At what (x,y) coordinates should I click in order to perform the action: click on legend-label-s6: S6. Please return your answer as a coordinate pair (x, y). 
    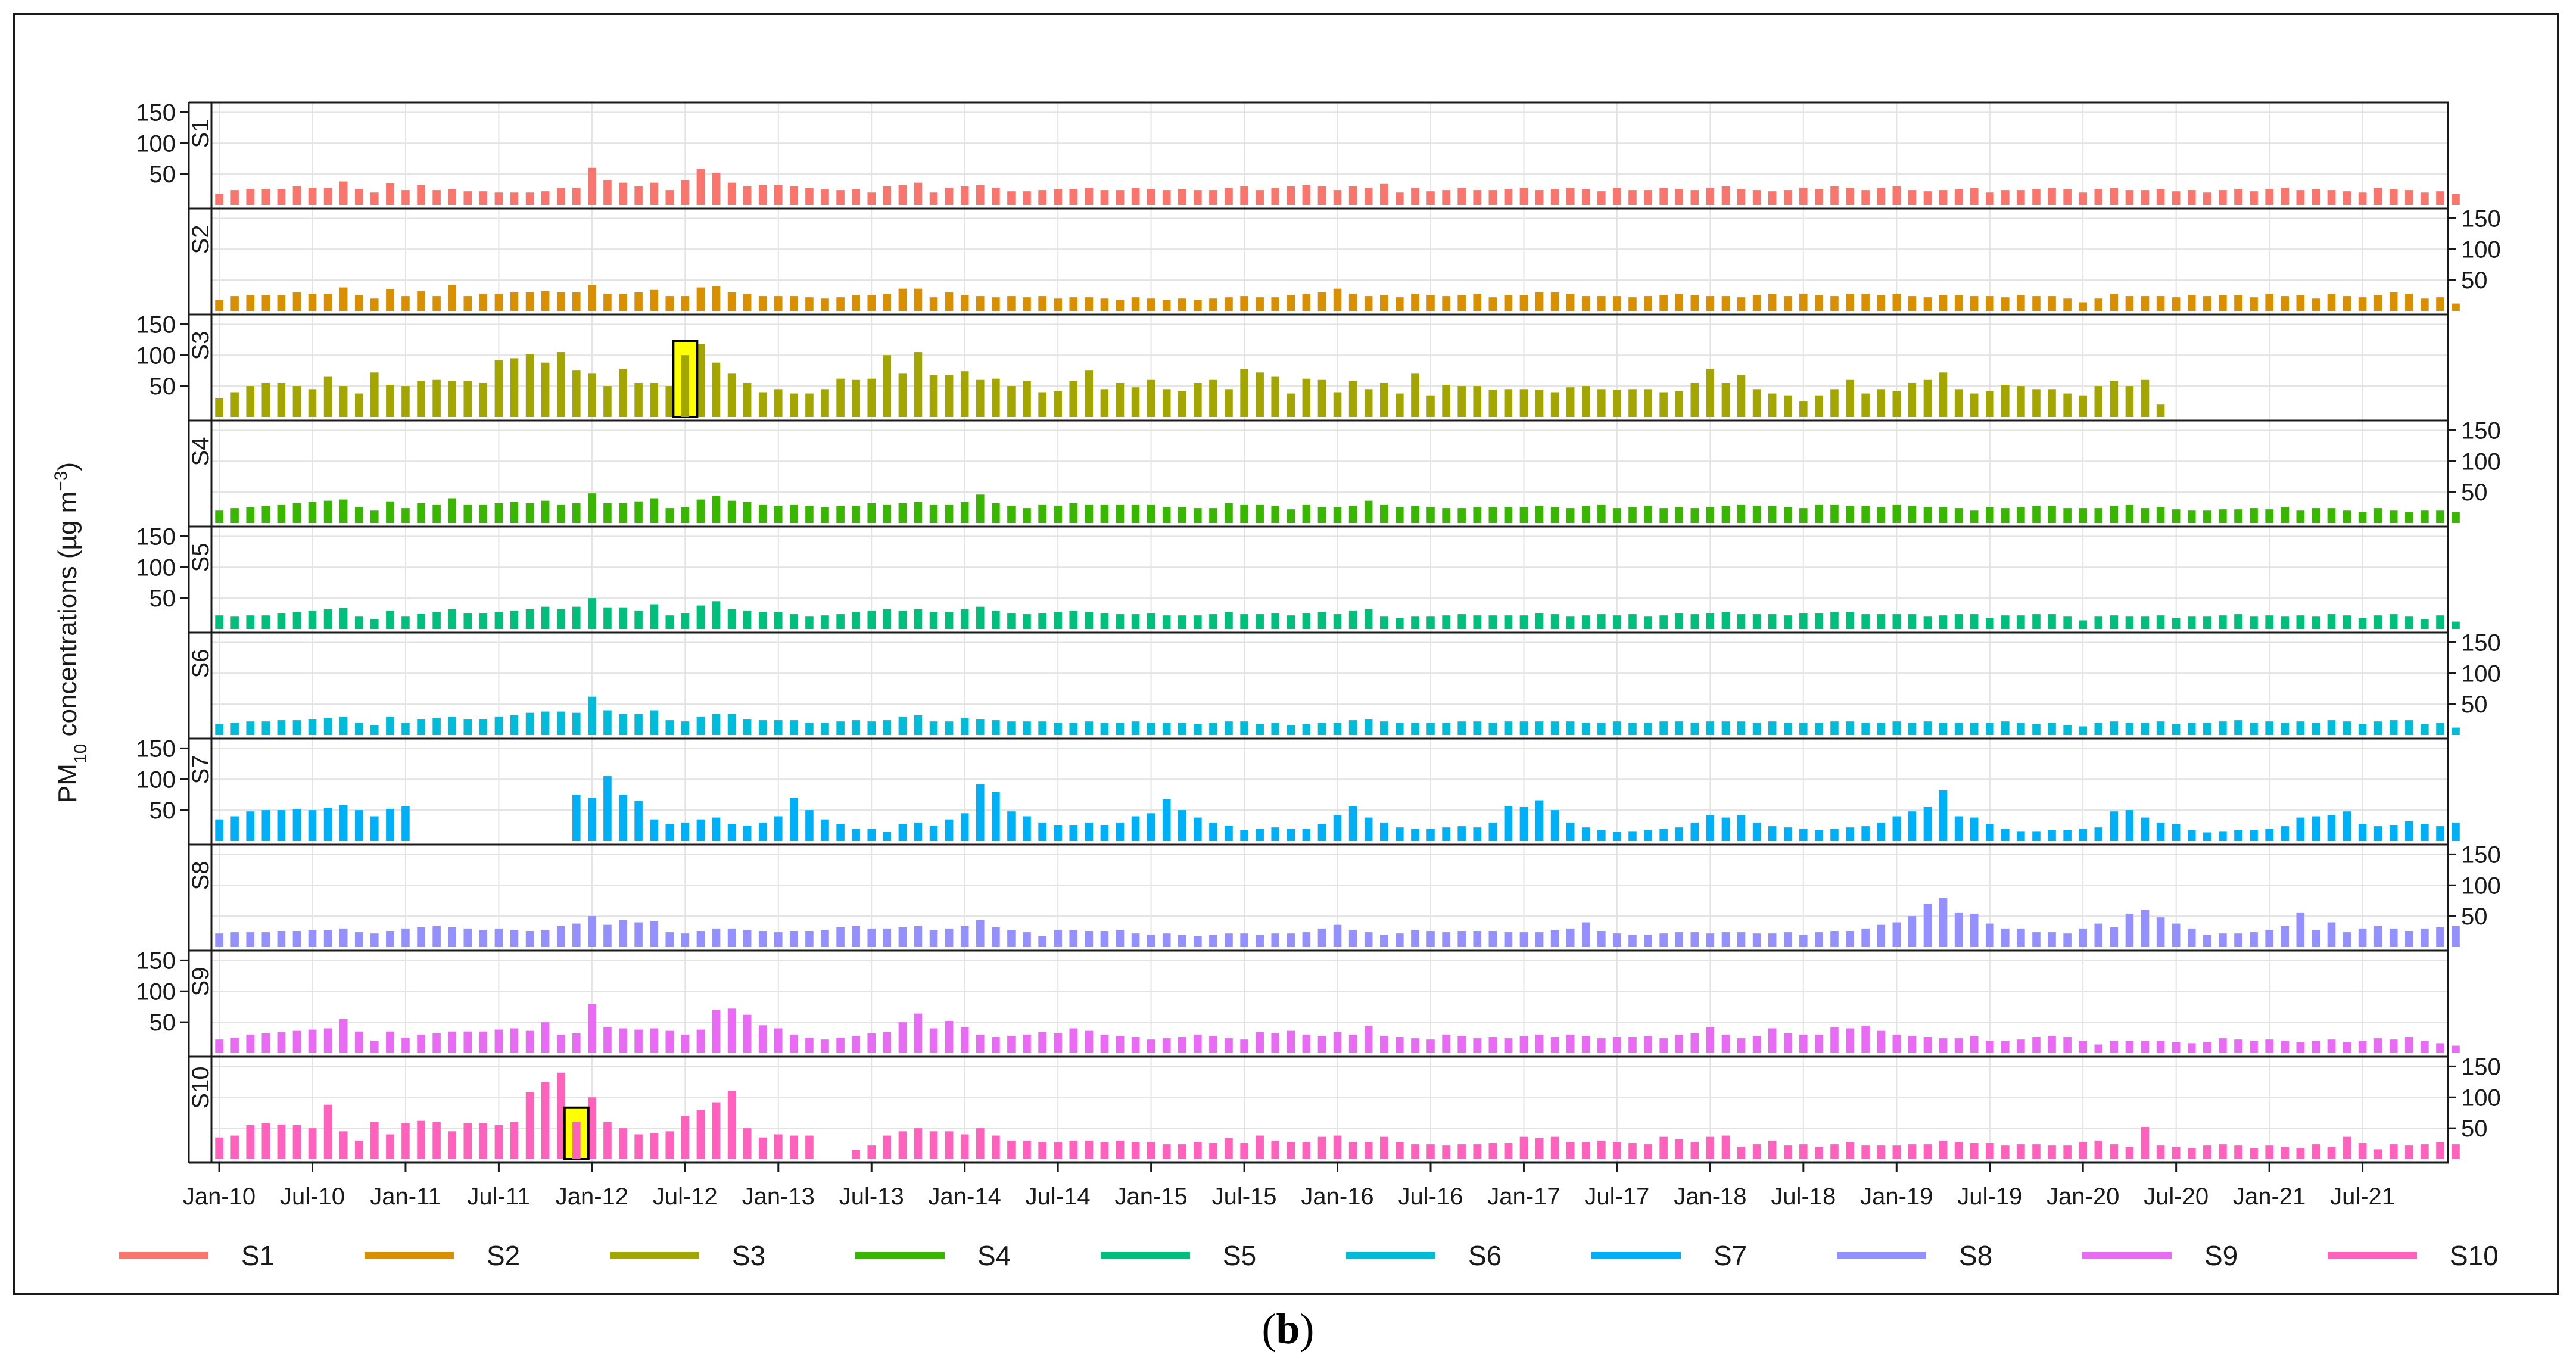
    Looking at the image, I should click on (1485, 1255).